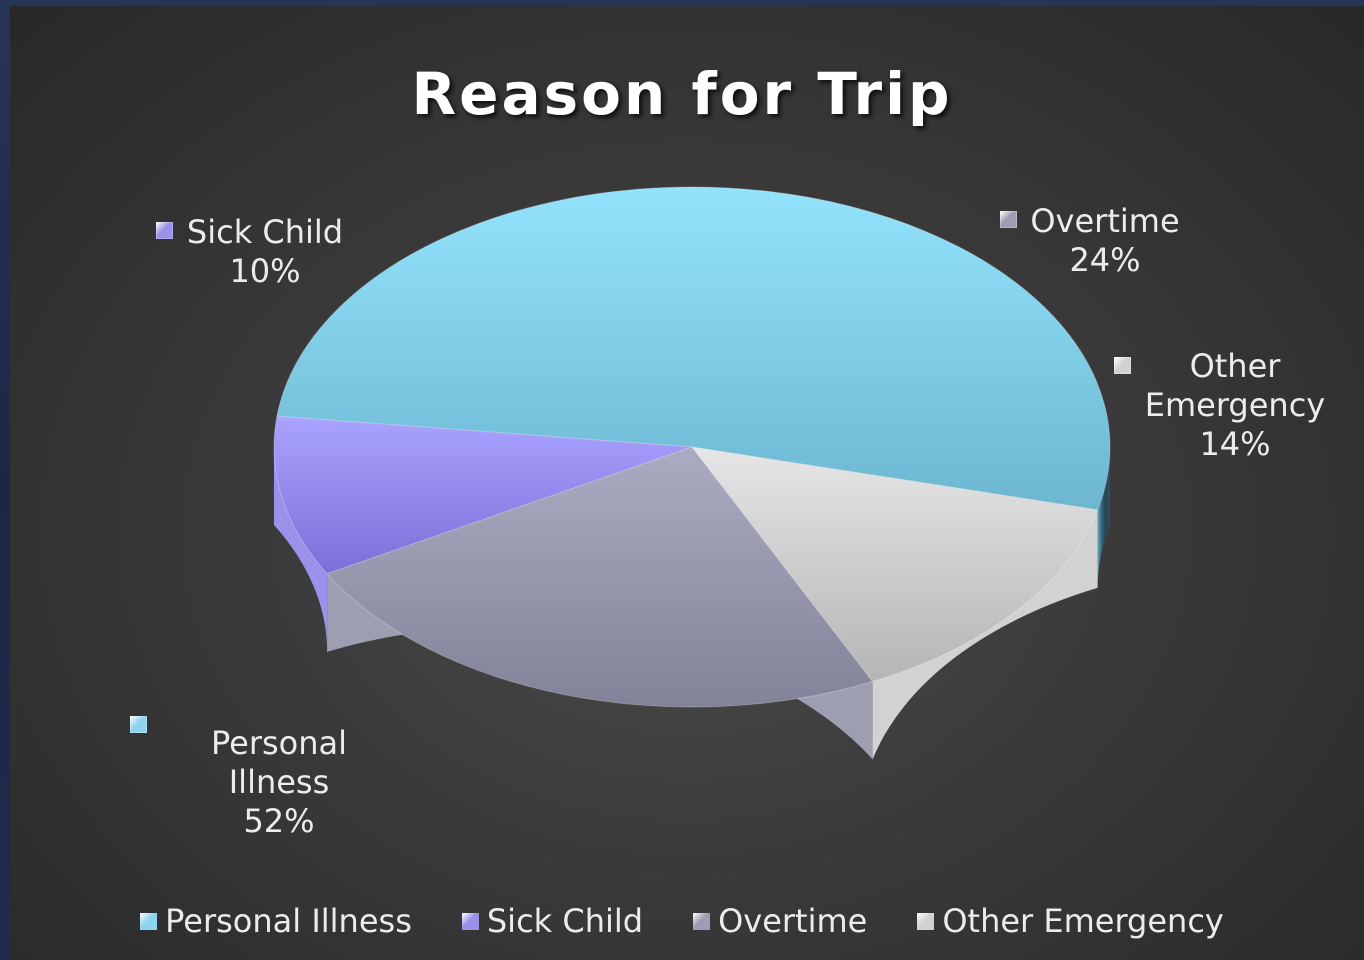 The image size is (1364, 960). Describe the element at coordinates (288, 921) in the screenshot. I see `legend-label-personal-illness: Personal Illness` at that location.